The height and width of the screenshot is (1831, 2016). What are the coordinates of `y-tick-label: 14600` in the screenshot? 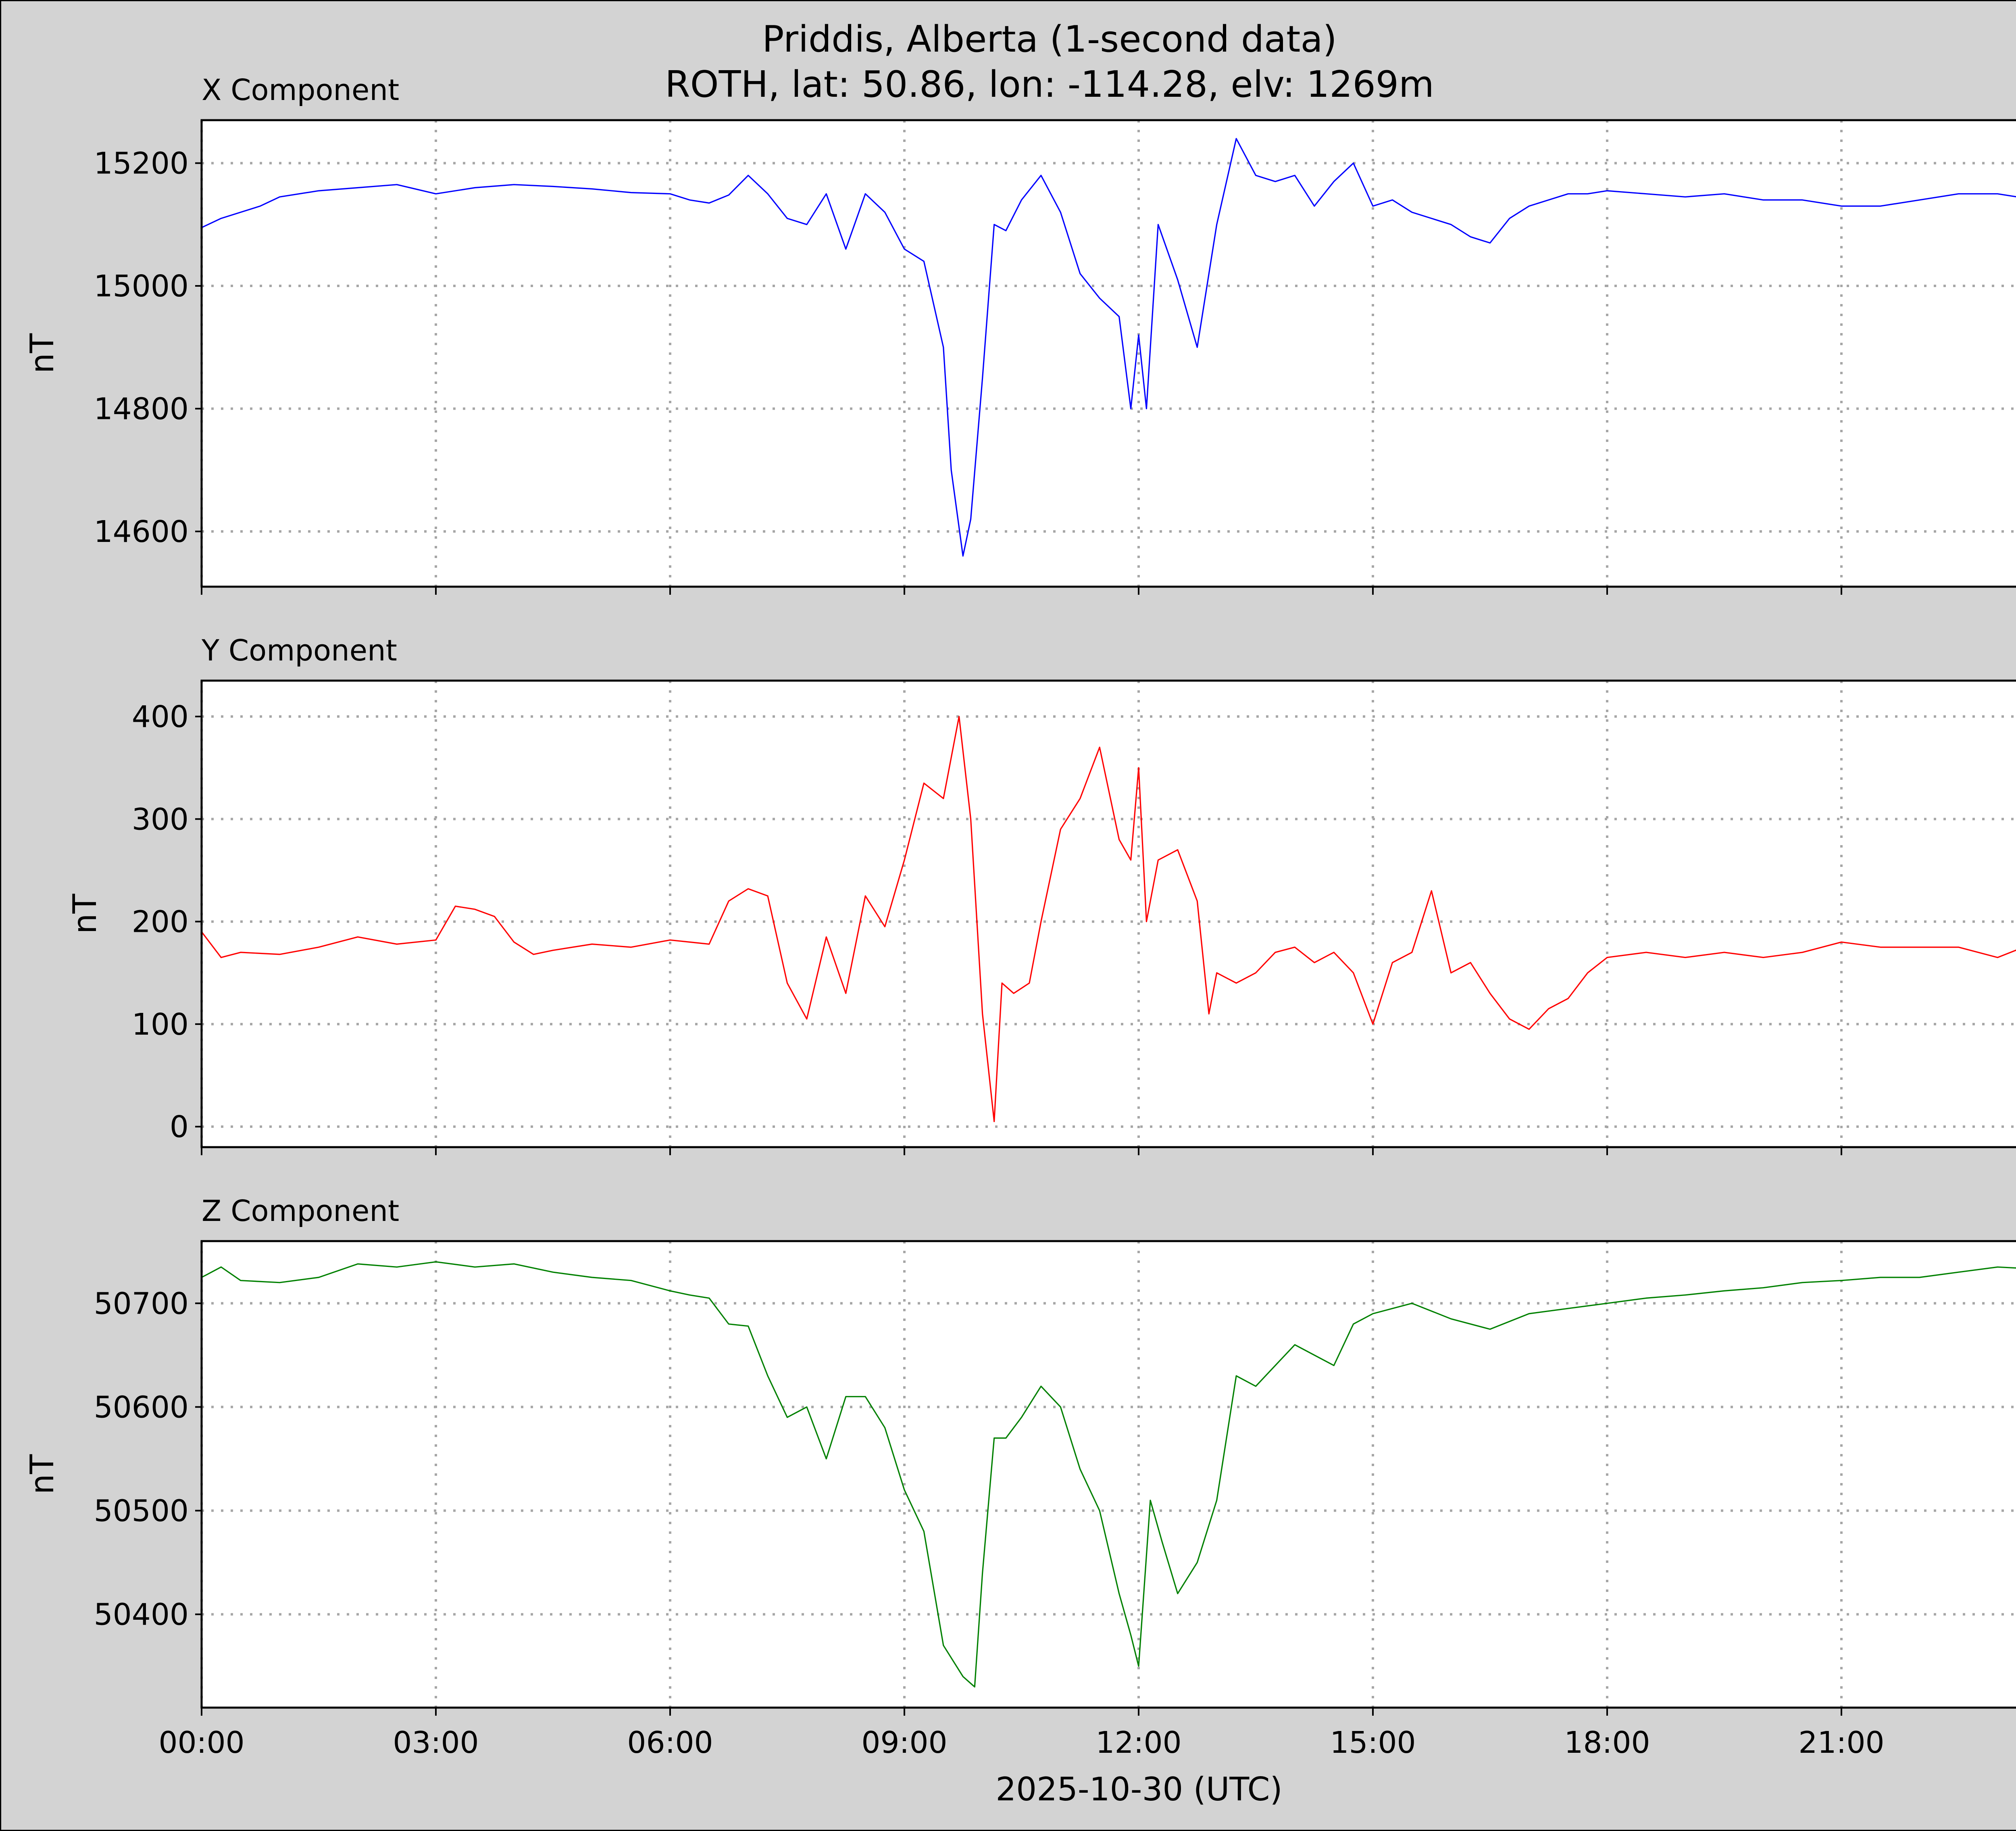 It's located at (141, 532).